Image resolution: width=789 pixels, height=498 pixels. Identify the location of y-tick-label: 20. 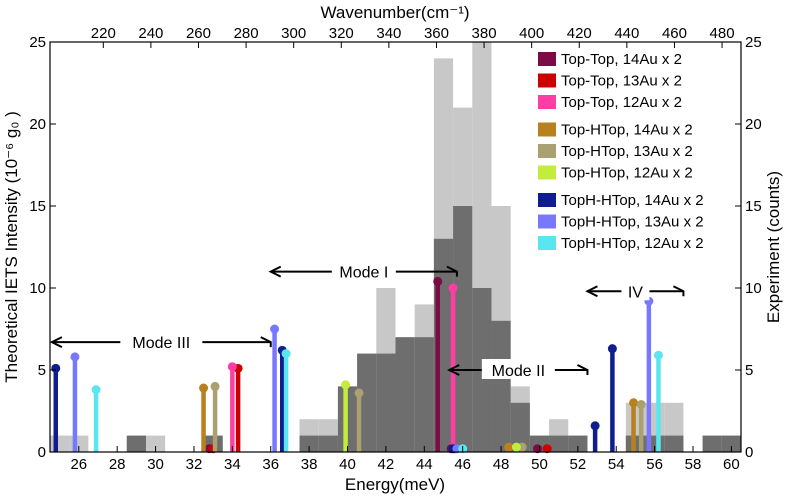
(37, 124).